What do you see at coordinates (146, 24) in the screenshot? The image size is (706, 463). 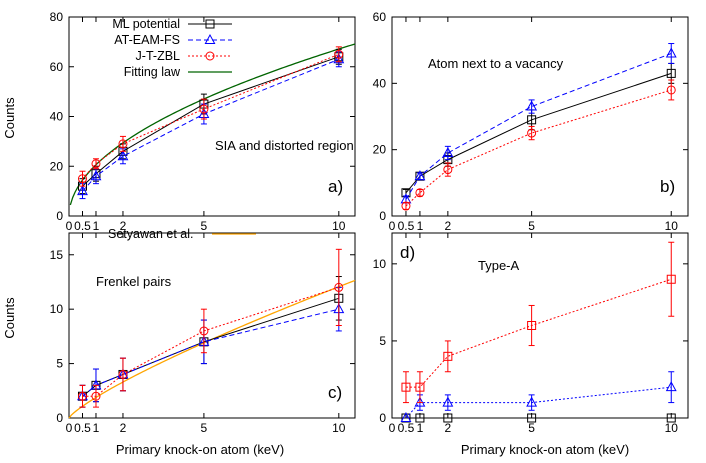 I see `legend-label: ML potential` at bounding box center [146, 24].